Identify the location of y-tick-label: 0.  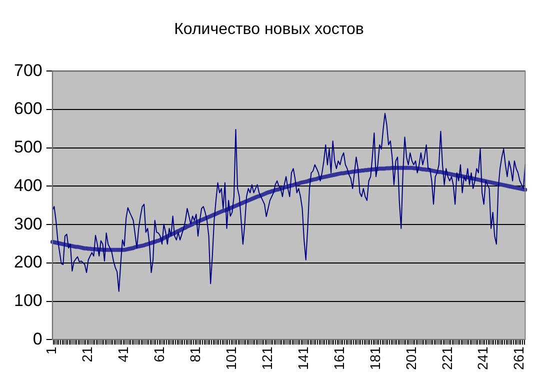
(37, 338).